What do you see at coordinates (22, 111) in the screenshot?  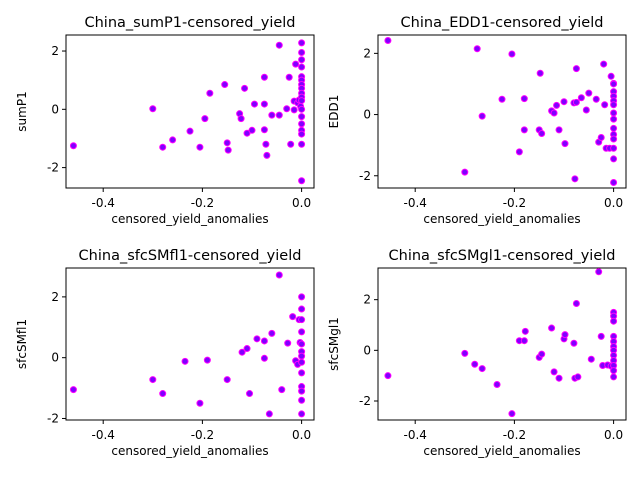 I see `y-axis-label: sumP1` at bounding box center [22, 111].